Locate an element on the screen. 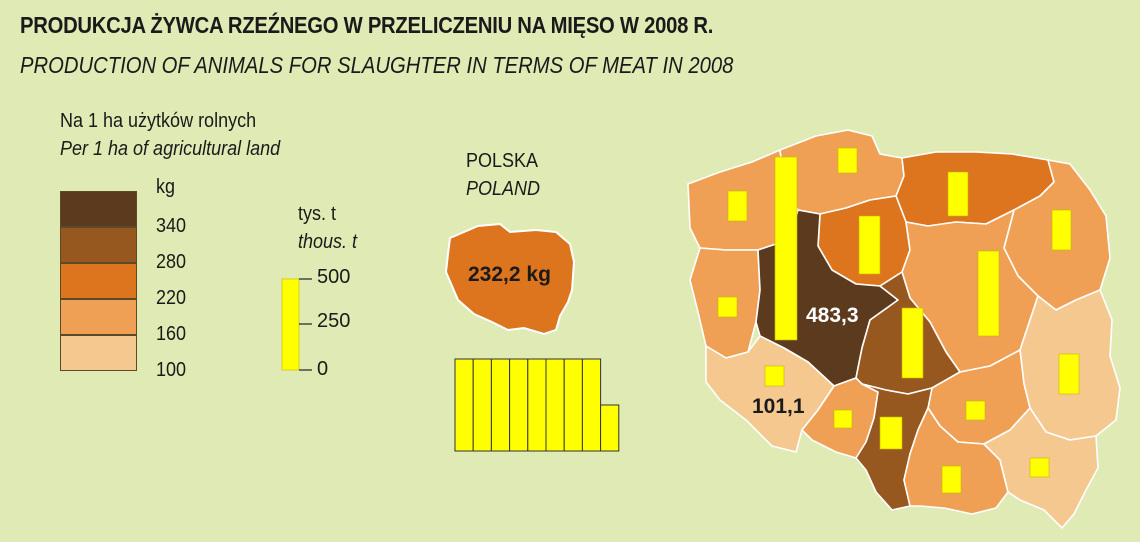 The image size is (1140, 542). legend-threshold: 220 is located at coordinates (171, 298).